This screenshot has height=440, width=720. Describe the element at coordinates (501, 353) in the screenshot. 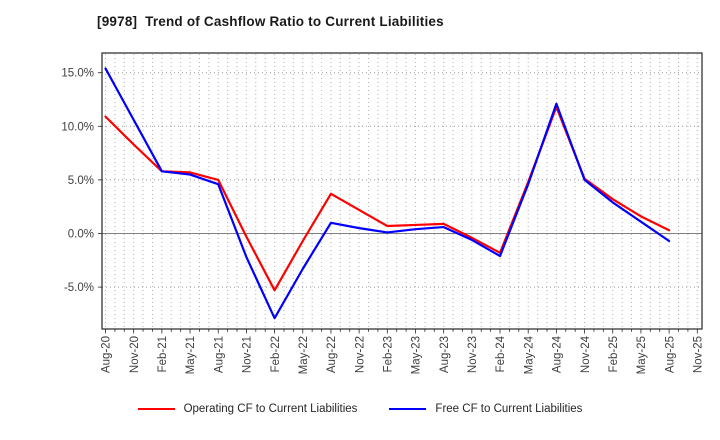

I see `x-tick-label: Feb-24` at that location.